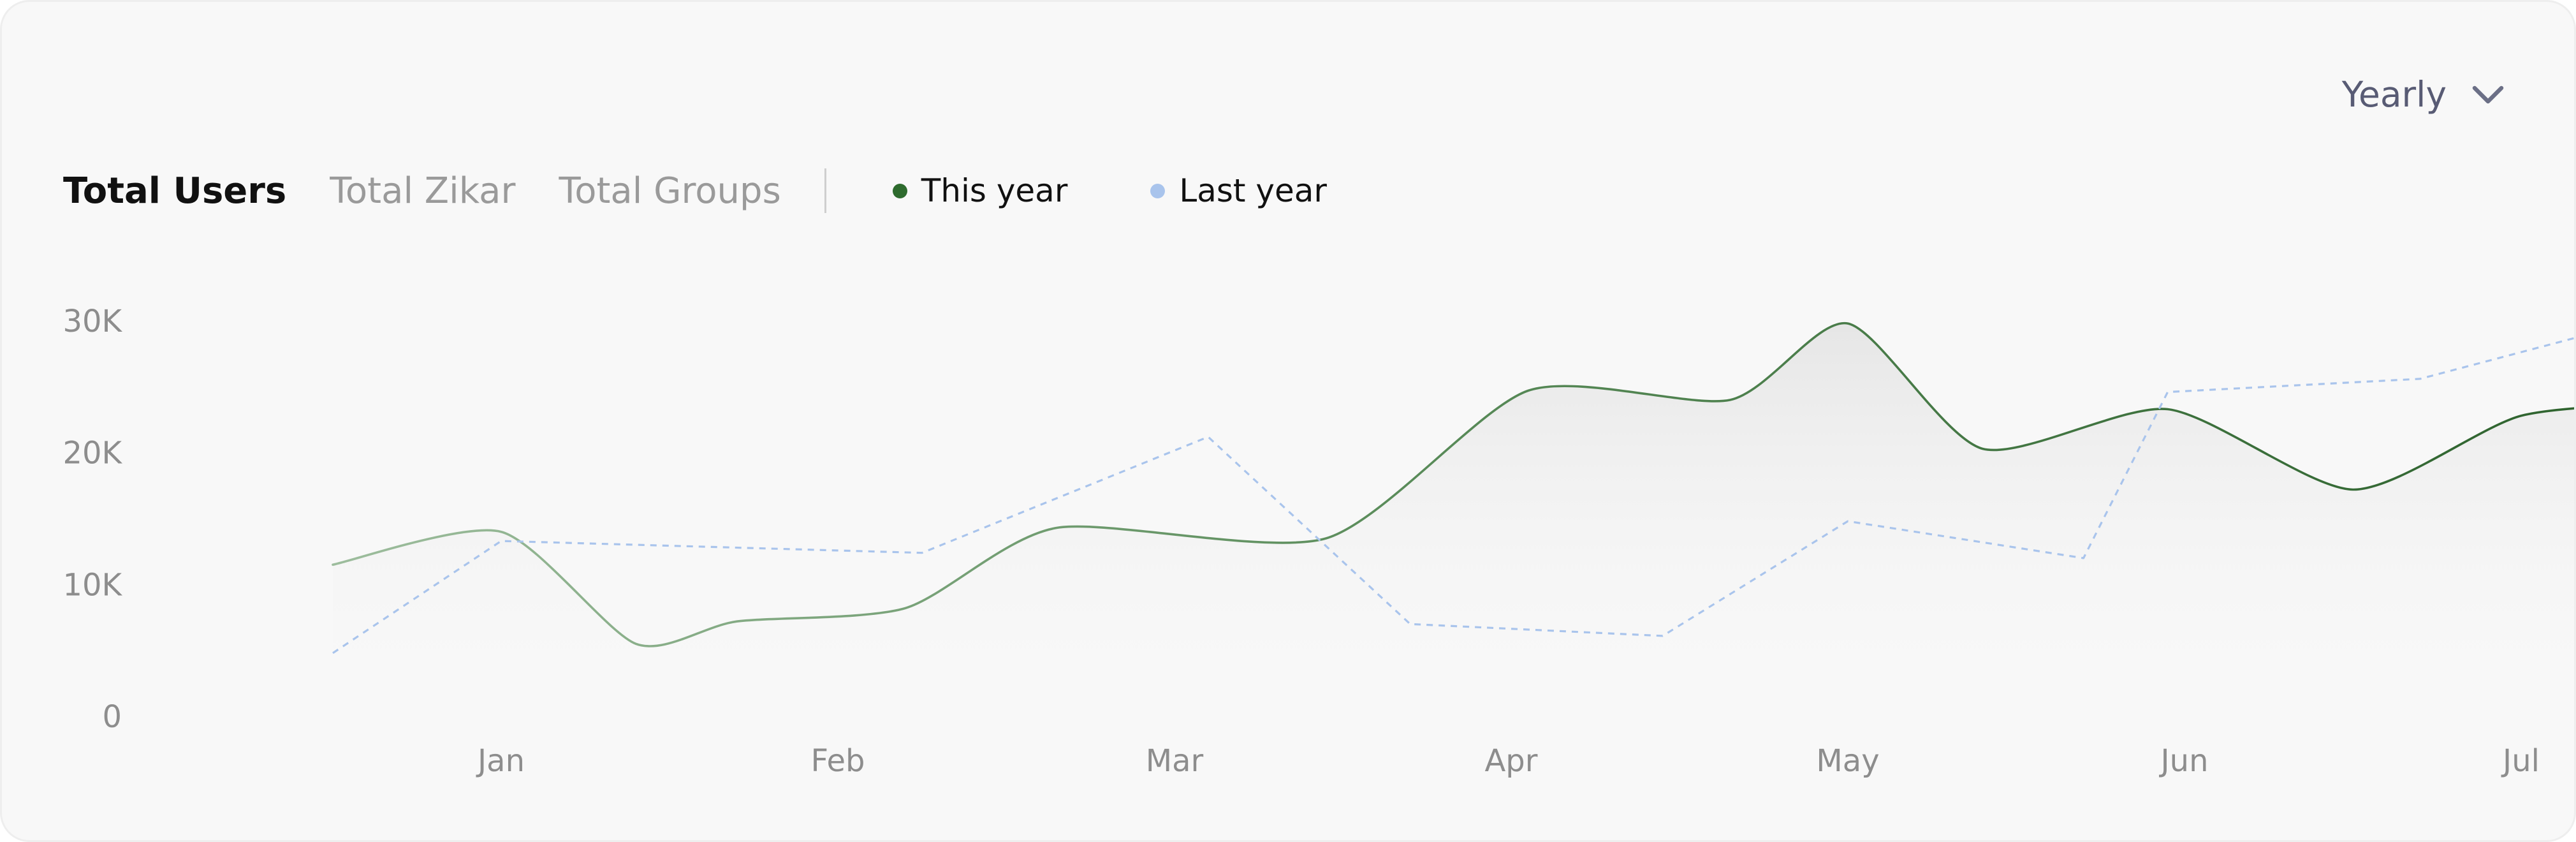 Image resolution: width=2576 pixels, height=842 pixels. I want to click on period-select: Yearly, so click(2423, 95).